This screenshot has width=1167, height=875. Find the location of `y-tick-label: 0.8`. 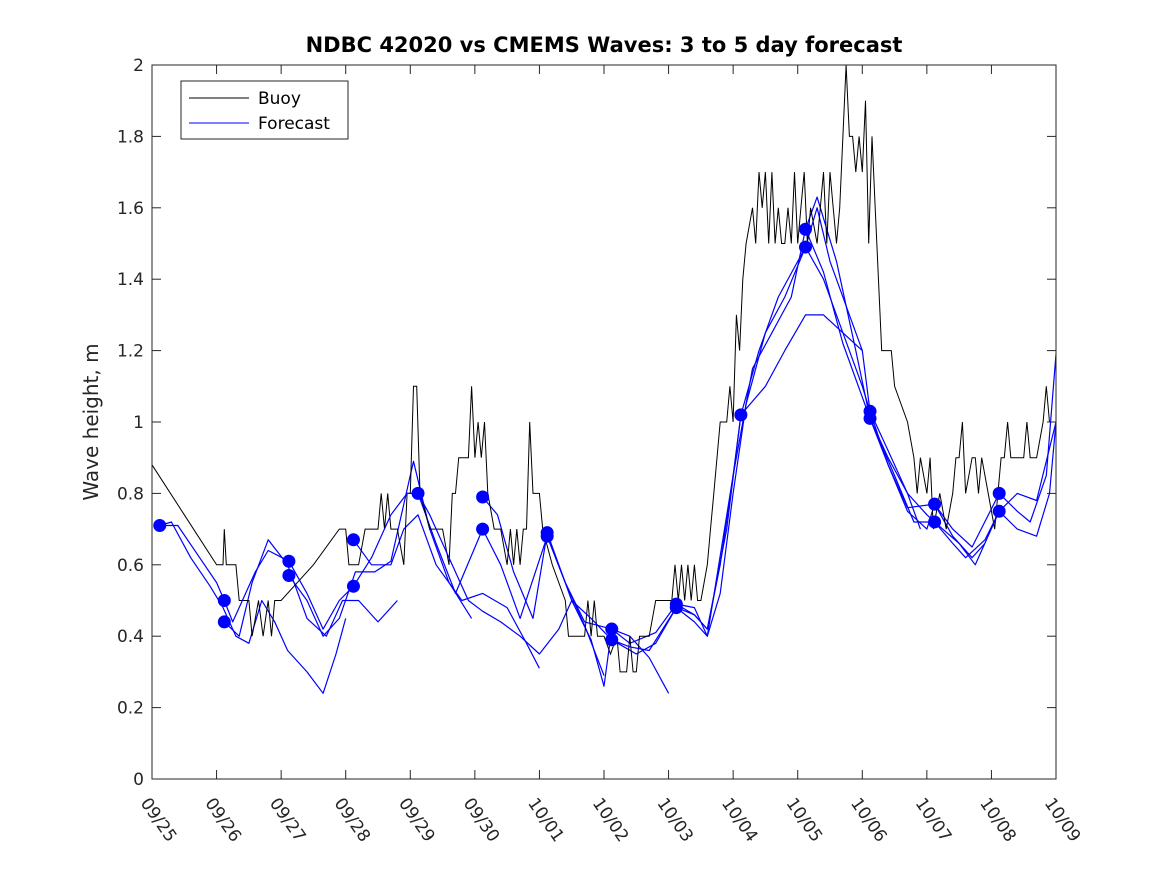

y-tick-label: 0.8 is located at coordinates (130, 494).